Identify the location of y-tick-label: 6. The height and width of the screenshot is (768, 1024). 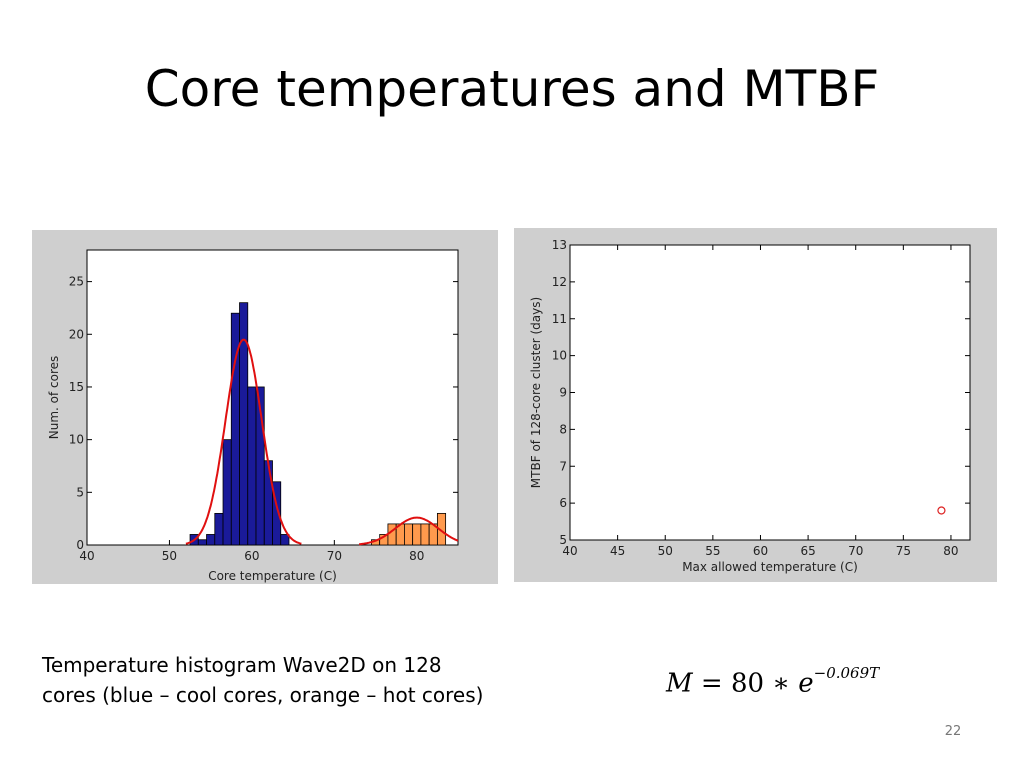
(563, 503).